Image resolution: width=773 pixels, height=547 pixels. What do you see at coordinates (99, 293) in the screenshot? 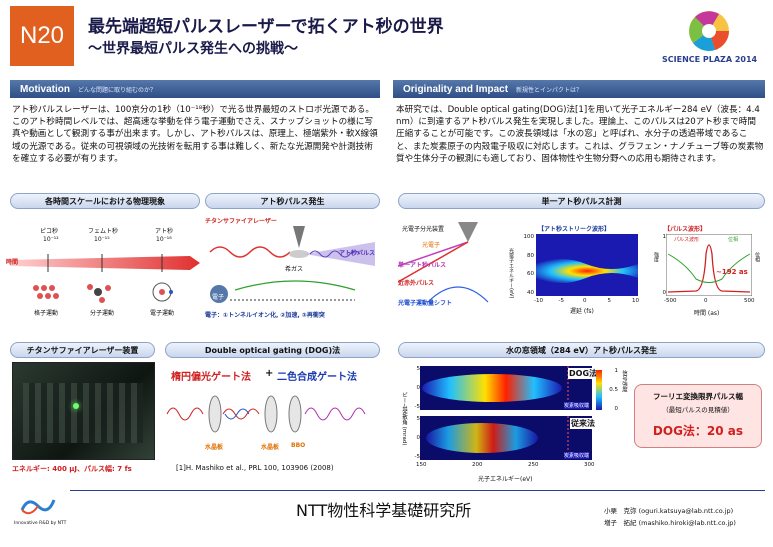
I see `molecule-icon` at bounding box center [99, 293].